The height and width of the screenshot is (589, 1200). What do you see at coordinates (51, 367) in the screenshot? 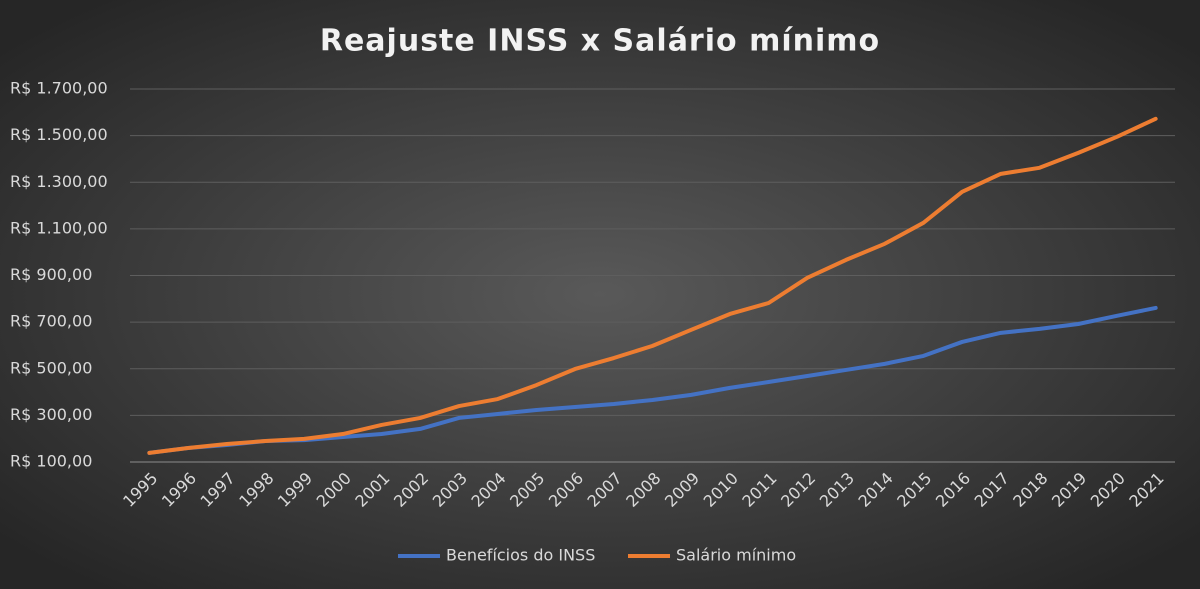
I see `y-tick-label: R$ 500,00` at bounding box center [51, 367].